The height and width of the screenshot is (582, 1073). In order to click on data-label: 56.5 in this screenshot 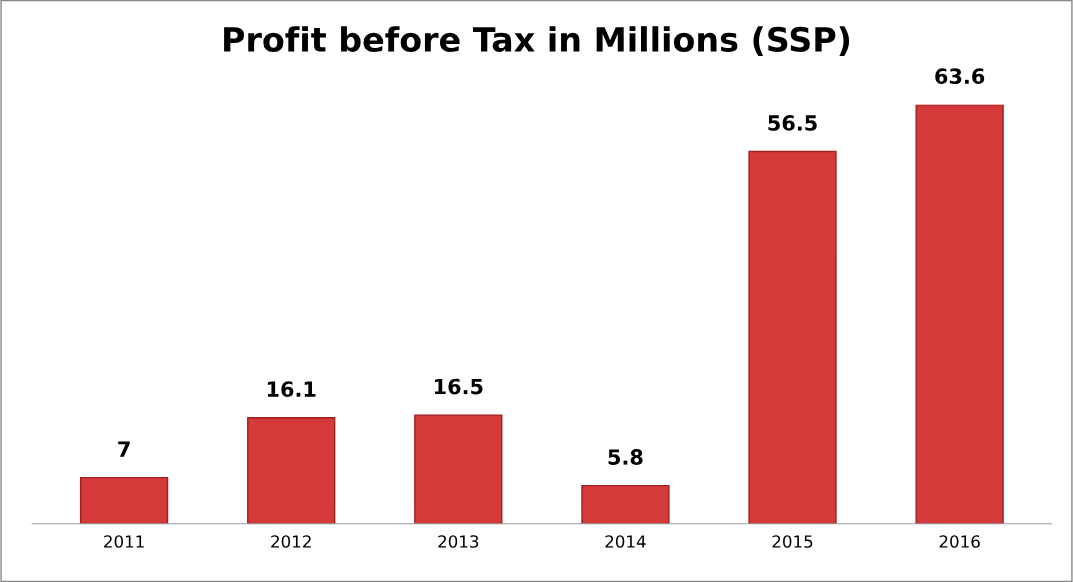, I will do `click(792, 123)`.